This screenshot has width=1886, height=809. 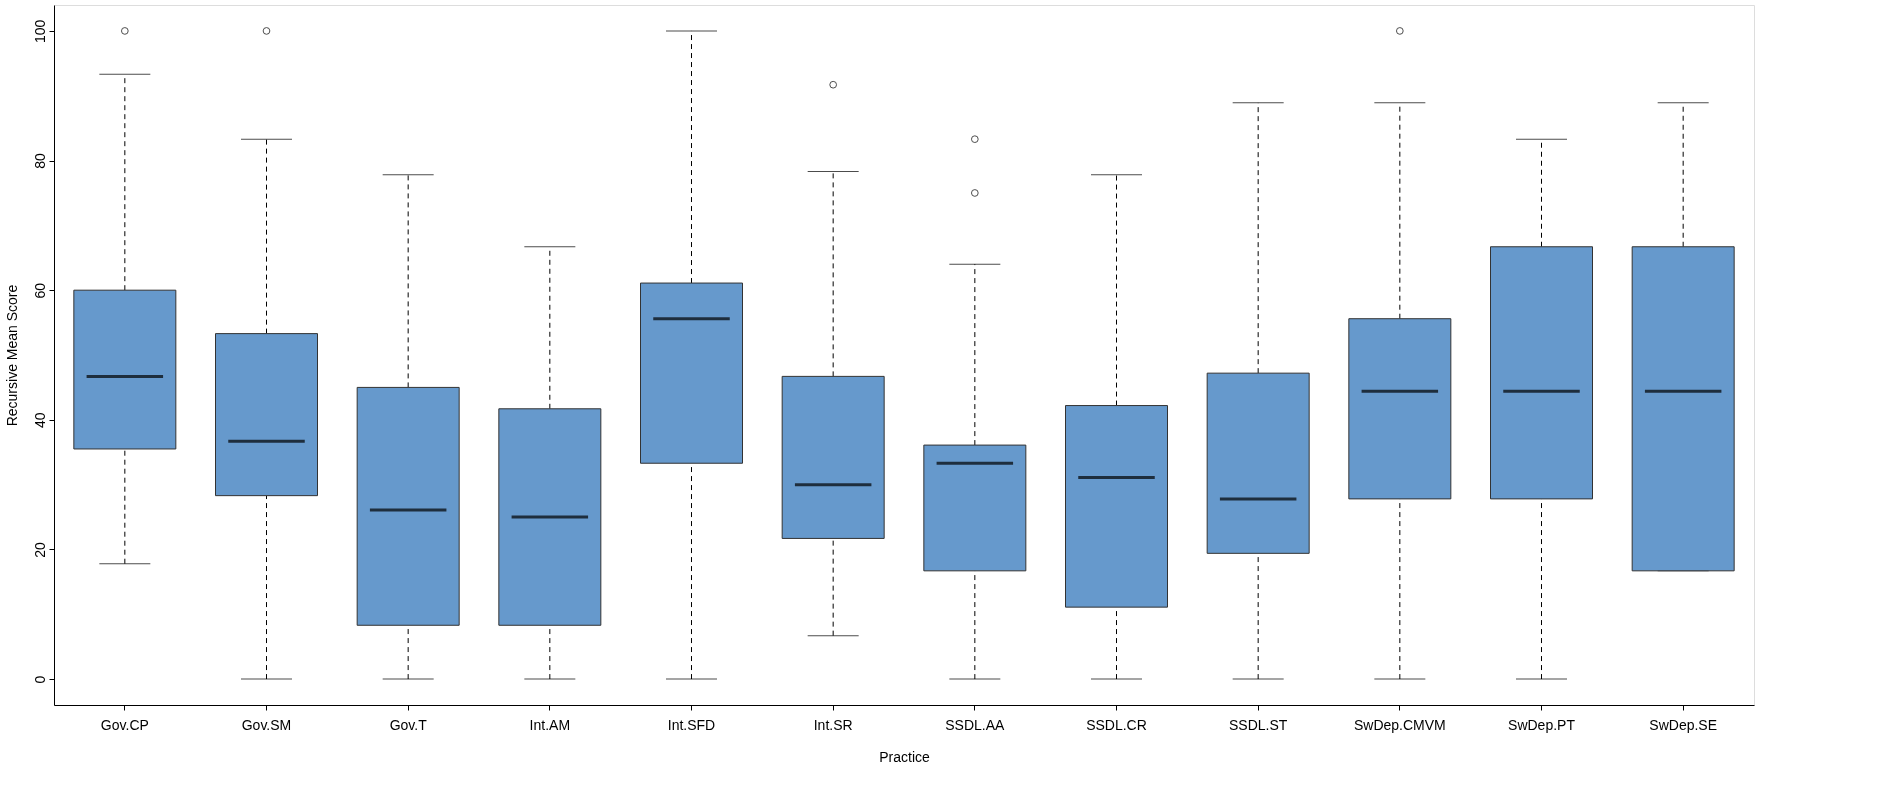 What do you see at coordinates (39, 549) in the screenshot?
I see `y-tick-label: 20` at bounding box center [39, 549].